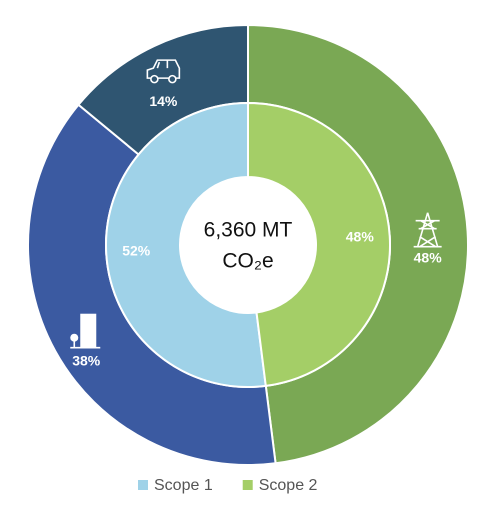 The height and width of the screenshot is (512, 493). What do you see at coordinates (86, 360) in the screenshot?
I see `value-label: 38%` at bounding box center [86, 360].